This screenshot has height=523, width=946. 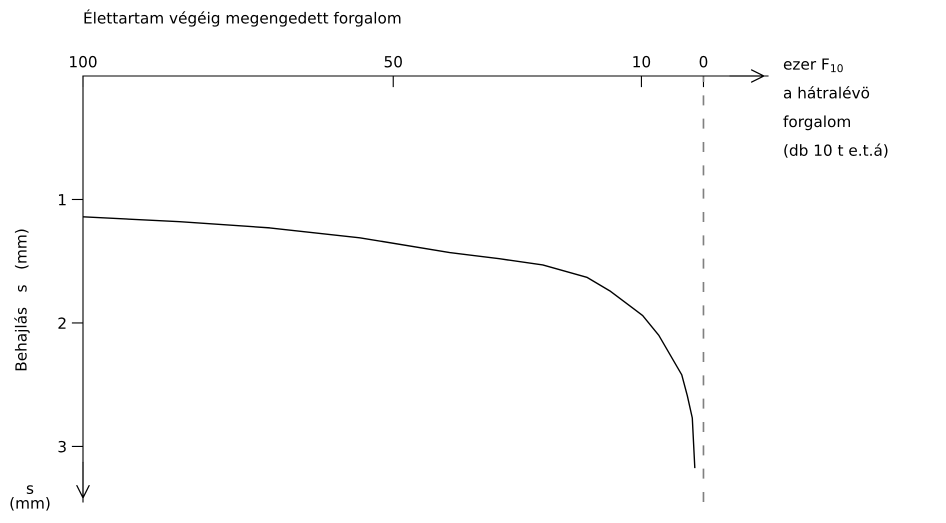 What do you see at coordinates (641, 62) in the screenshot?
I see `x-tick-label: 10` at bounding box center [641, 62].